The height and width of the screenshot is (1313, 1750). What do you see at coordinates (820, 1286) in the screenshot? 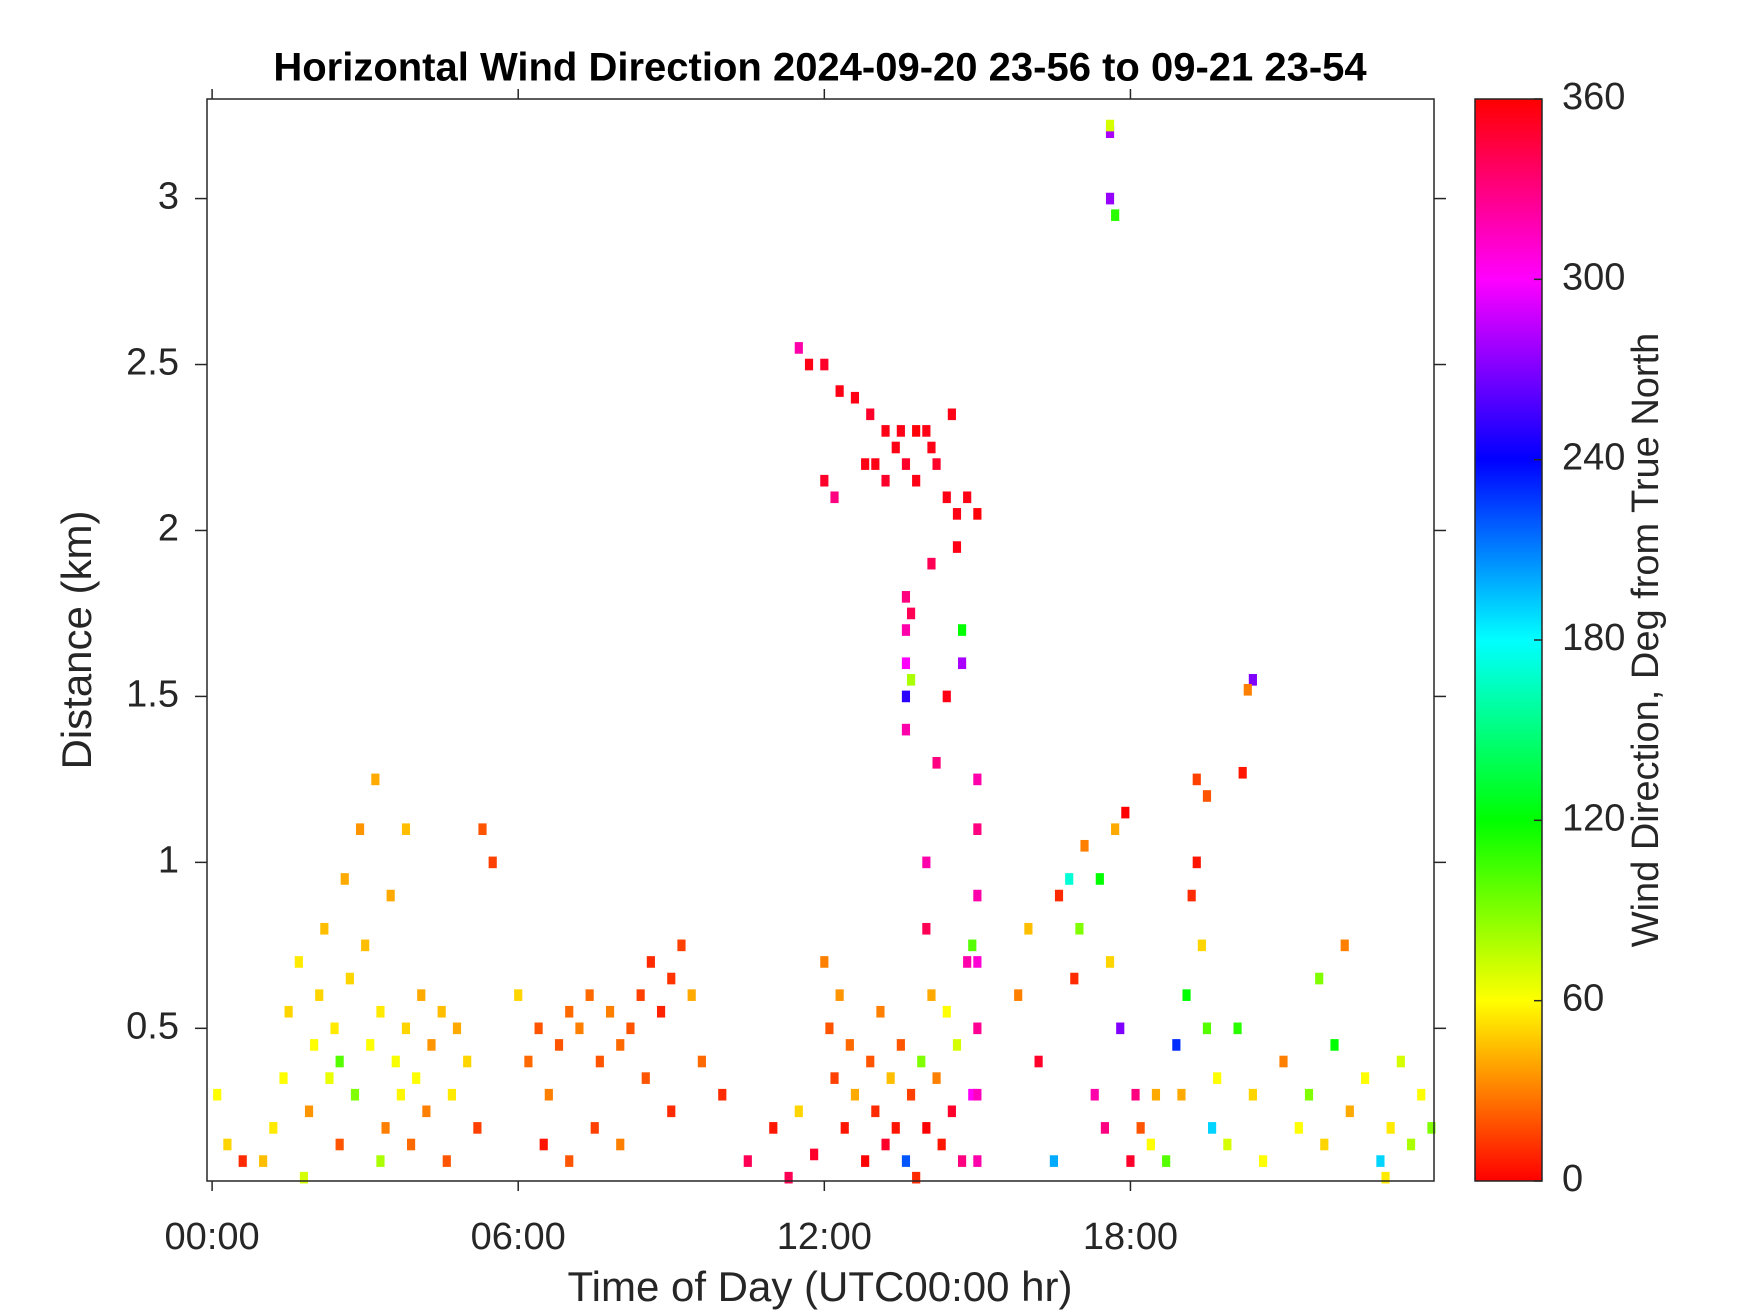
I see `x-axis-label: Time of Day (UTC00:00 hr)` at bounding box center [820, 1286].